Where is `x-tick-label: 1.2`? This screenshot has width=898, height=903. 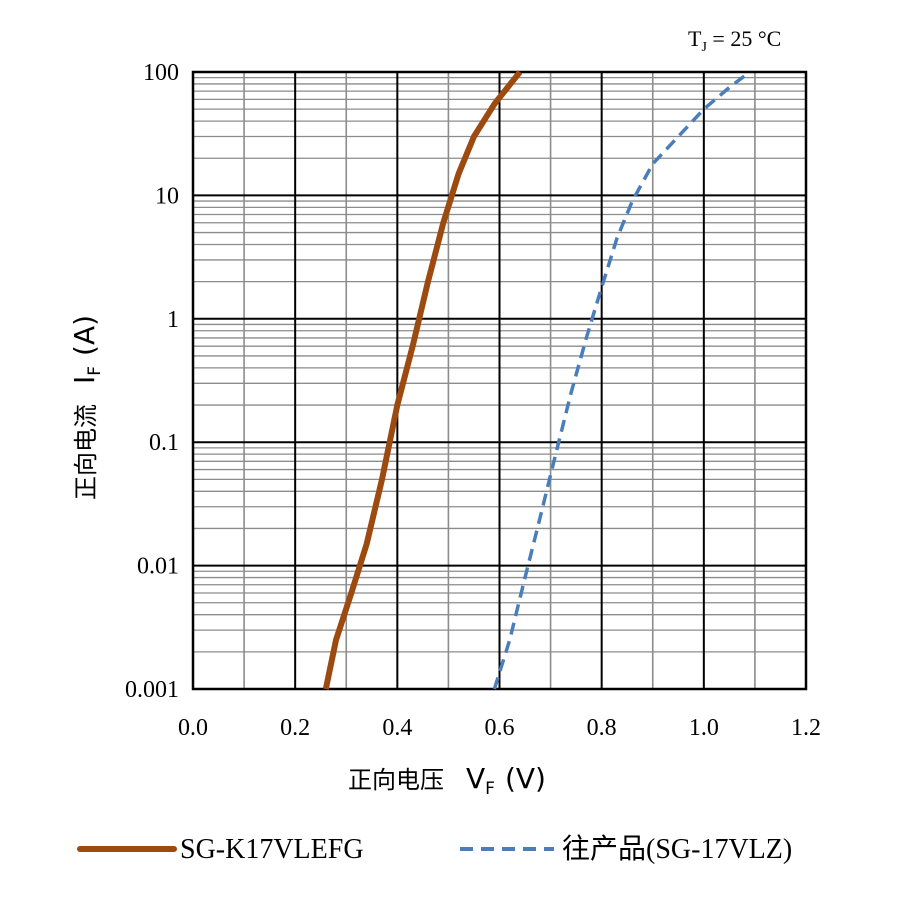
x-tick-label: 1.2 is located at coordinates (806, 728).